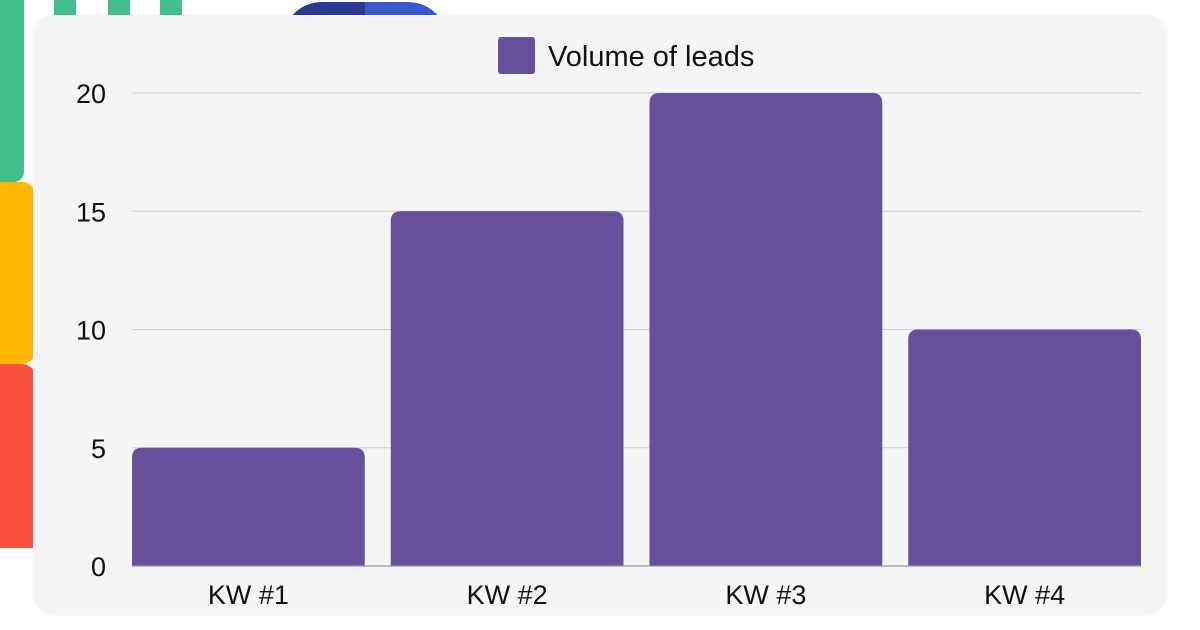 The image size is (1200, 630). Describe the element at coordinates (18, 273) in the screenshot. I see `yellow-stripe-left` at that location.